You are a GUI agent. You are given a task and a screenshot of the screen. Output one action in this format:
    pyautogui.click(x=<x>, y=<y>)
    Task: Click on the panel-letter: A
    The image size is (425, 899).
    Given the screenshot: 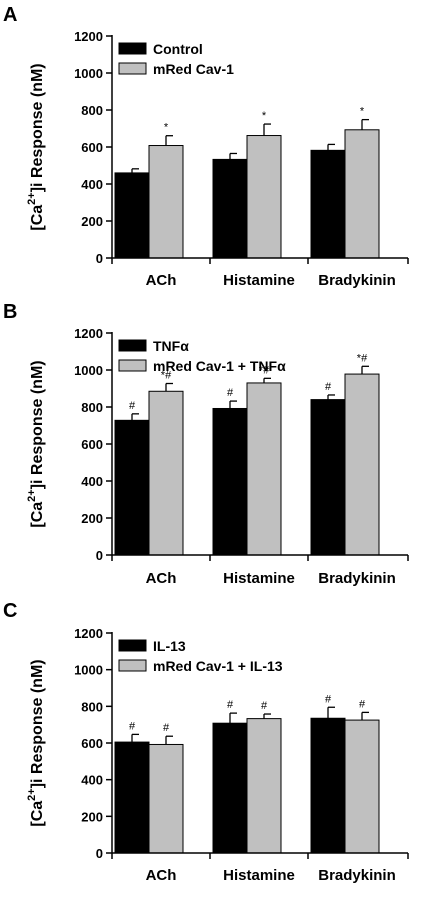 What is the action you would take?
    pyautogui.click(x=10, y=15)
    